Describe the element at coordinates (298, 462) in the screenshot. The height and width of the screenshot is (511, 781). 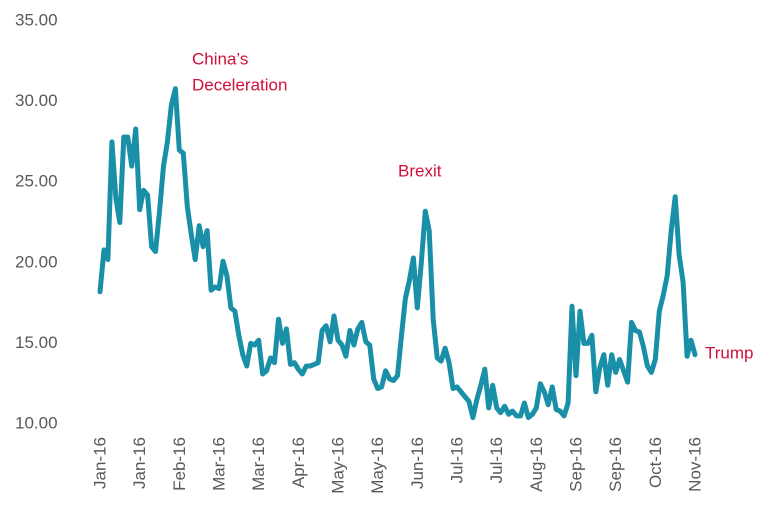
I see `x-tick-label: Apr-16` at that location.